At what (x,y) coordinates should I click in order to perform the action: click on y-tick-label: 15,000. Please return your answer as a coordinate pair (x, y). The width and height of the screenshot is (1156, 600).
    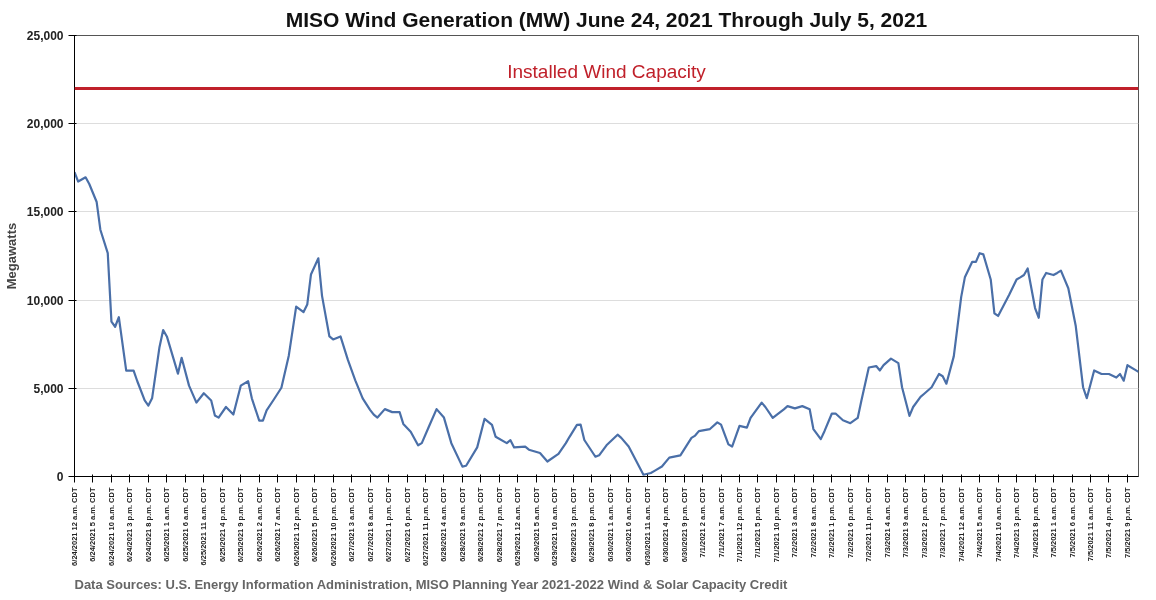
    Looking at the image, I should click on (45, 212).